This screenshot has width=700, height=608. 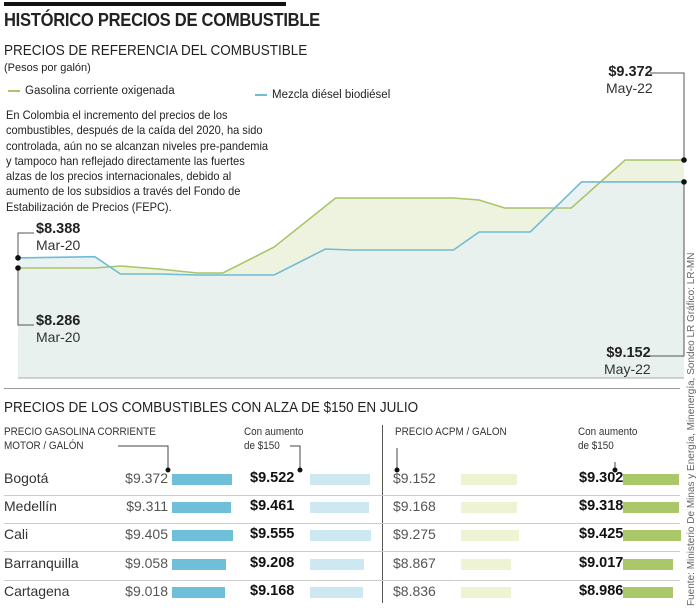 What do you see at coordinates (630, 72) in the screenshot?
I see `annotation-value: $9.372` at bounding box center [630, 72].